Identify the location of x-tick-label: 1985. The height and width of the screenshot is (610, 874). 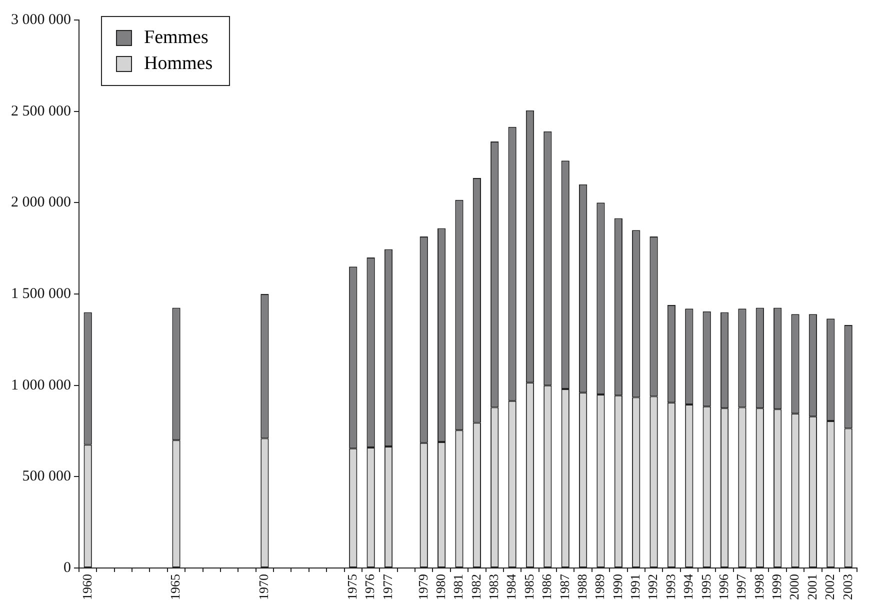
(528, 587).